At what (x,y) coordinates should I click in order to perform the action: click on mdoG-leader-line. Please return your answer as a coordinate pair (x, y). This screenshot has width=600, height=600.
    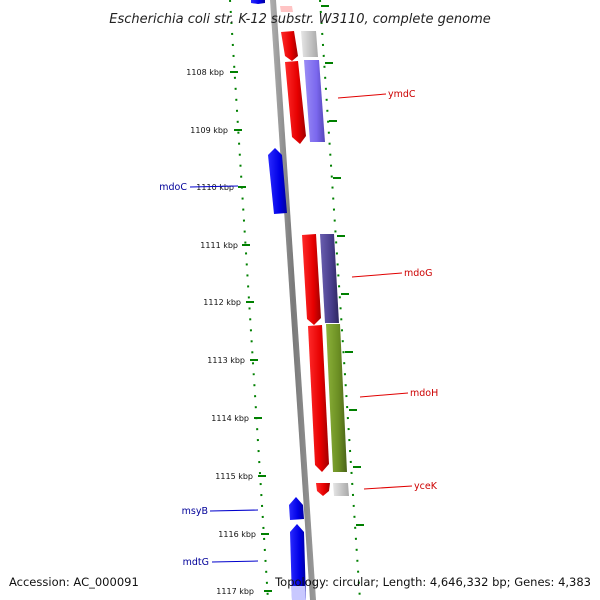
    Looking at the image, I should click on (377, 275).